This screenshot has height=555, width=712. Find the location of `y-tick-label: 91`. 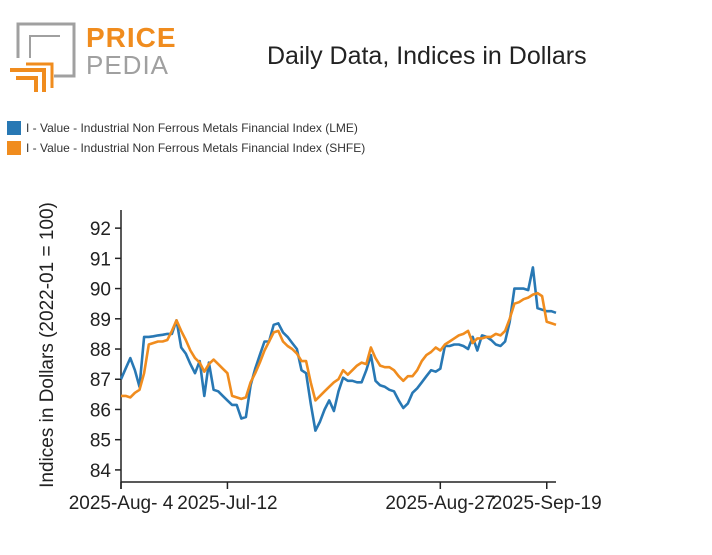

y-tick-label: 91 is located at coordinates (100, 259).